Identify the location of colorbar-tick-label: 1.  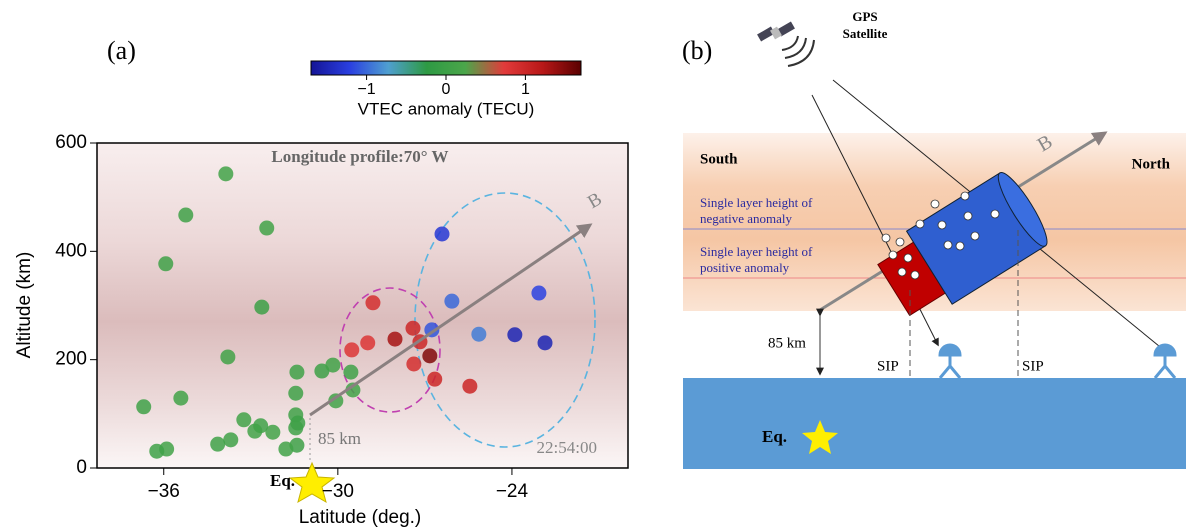
(525, 89).